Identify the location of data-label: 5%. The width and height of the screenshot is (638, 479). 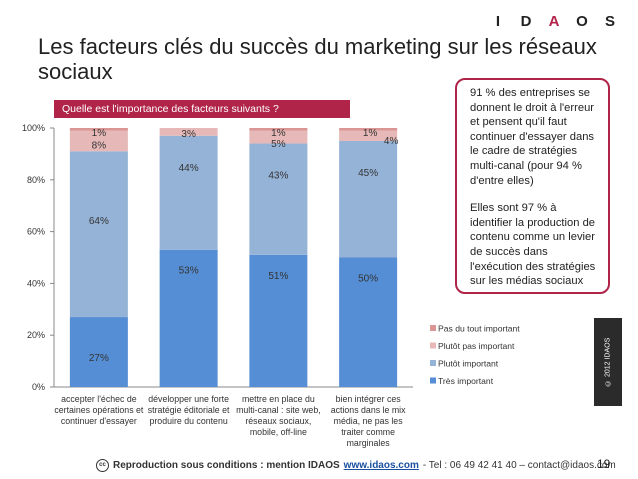
(278, 144).